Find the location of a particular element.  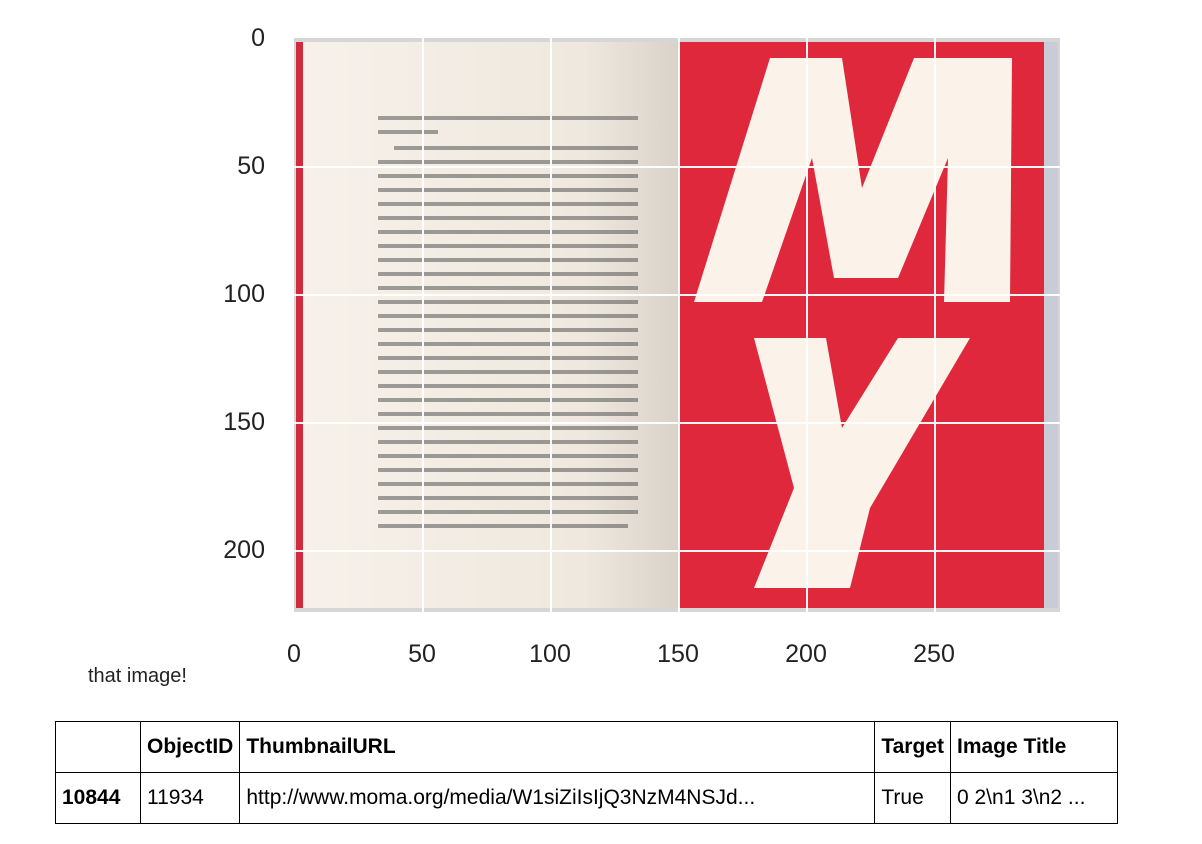

x-tick: 0 is located at coordinates (294, 654).